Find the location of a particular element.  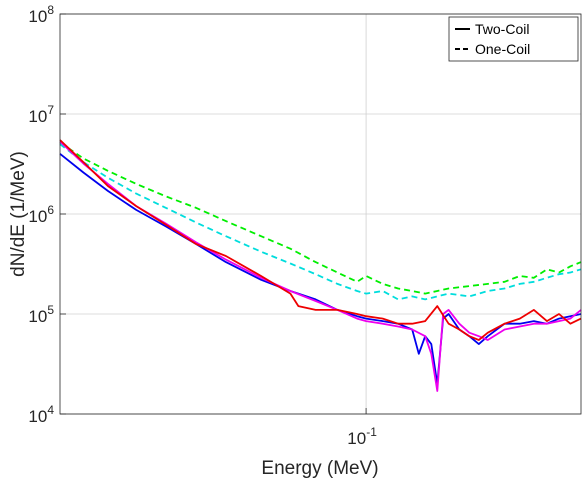

y-tick-label: 10⁸ is located at coordinates (41, 14).